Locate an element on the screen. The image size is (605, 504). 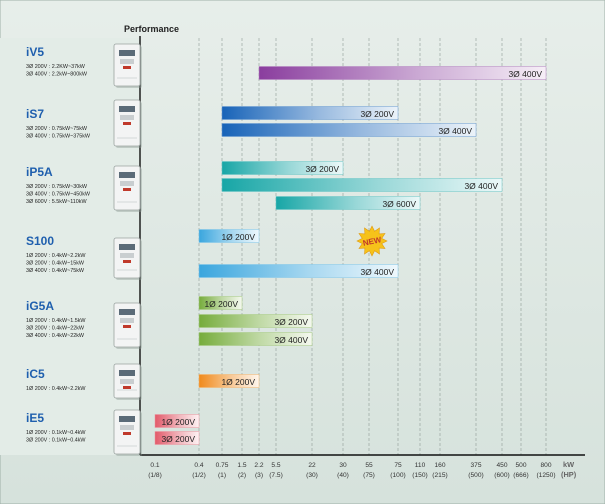
x-axis-unit-hp: (HP) is located at coordinates (569, 474).